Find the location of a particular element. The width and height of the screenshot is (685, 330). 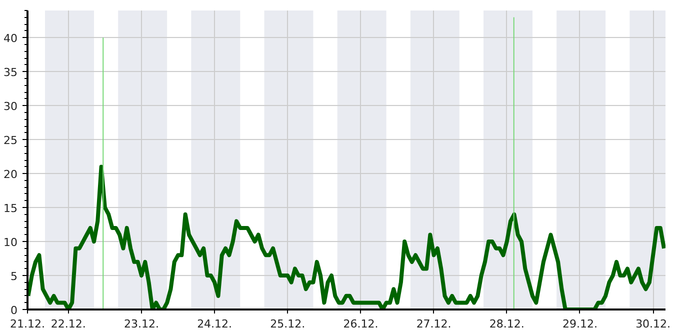

y-tick-label: 25 is located at coordinates (11, 141).